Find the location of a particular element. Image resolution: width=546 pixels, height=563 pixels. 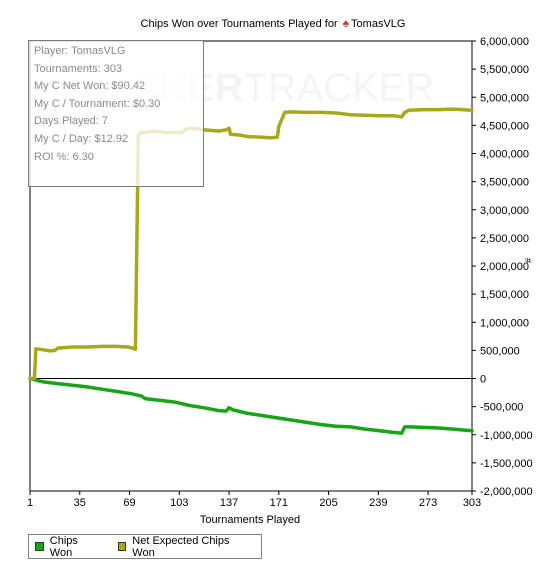

y-axis-label: # is located at coordinates (528, 261).